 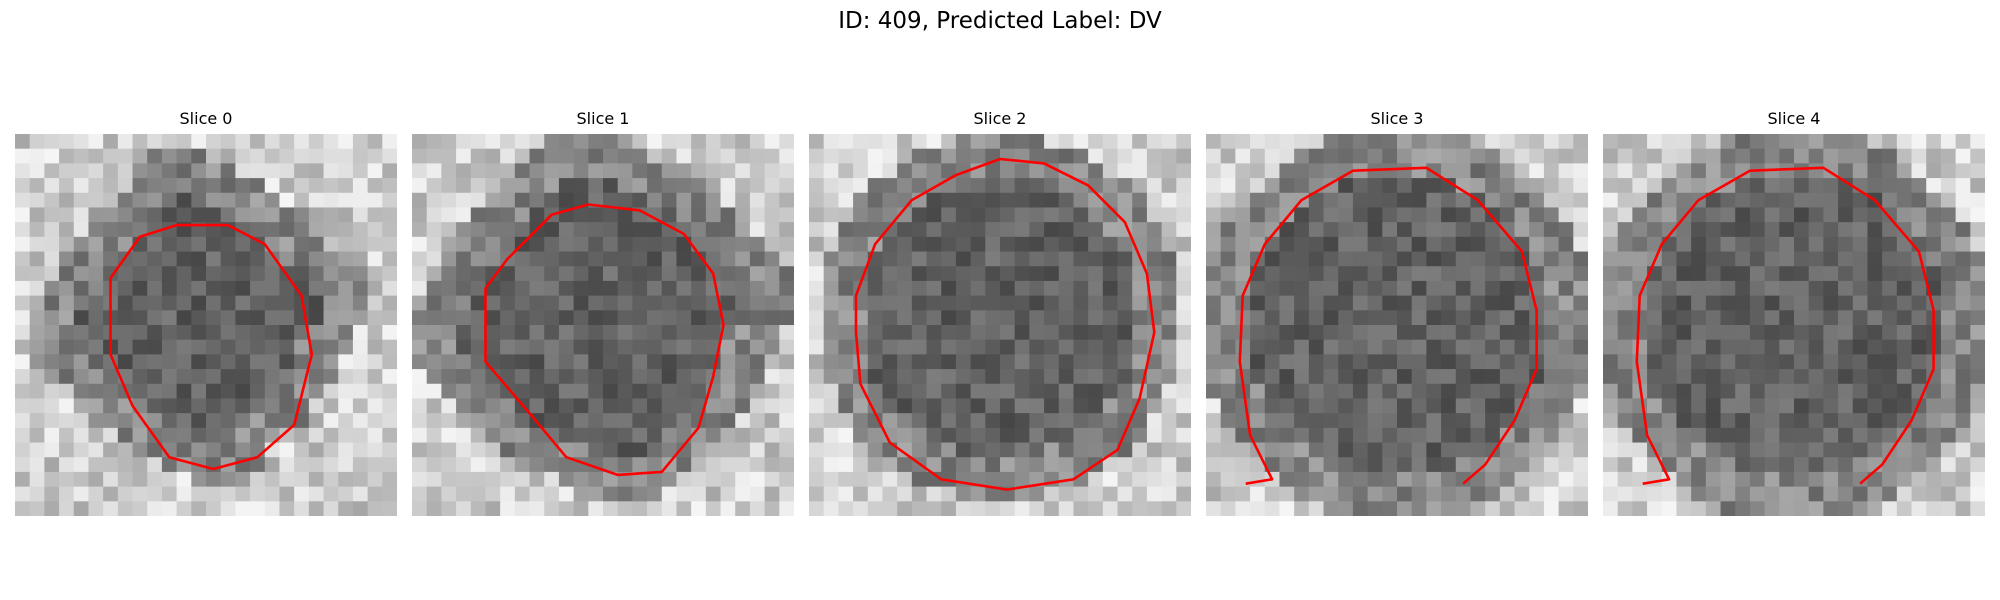 What do you see at coordinates (1000, 21) in the screenshot?
I see `figure-title: ID: 409, Predicted Label: DV` at bounding box center [1000, 21].